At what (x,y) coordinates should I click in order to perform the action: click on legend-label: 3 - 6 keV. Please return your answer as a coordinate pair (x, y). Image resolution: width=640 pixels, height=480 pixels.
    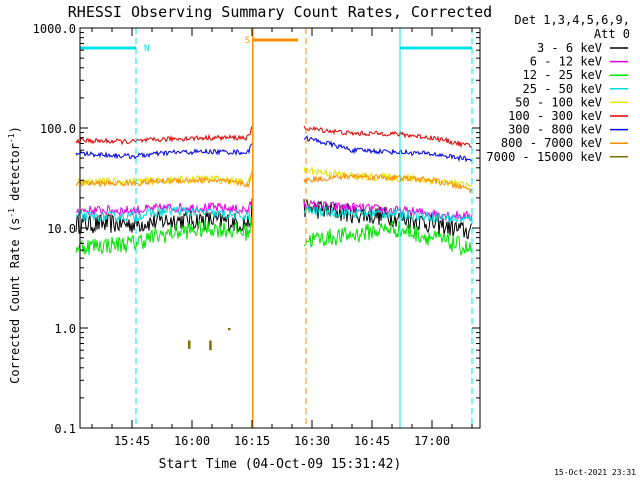
    Looking at the image, I should click on (569, 48).